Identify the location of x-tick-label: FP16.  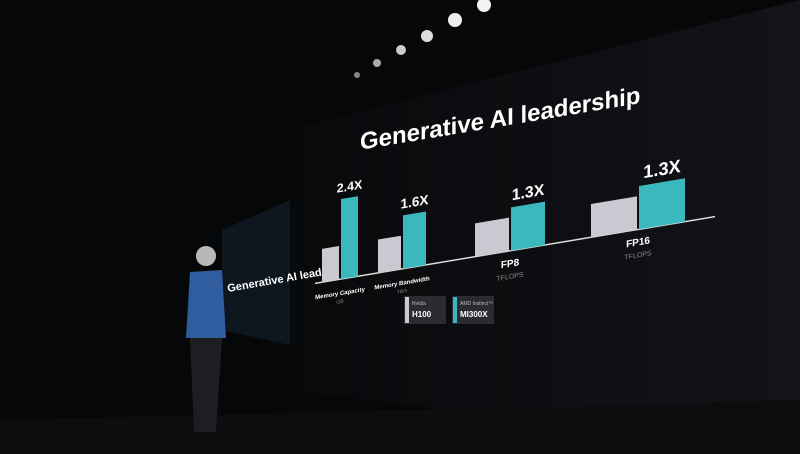
(638, 242).